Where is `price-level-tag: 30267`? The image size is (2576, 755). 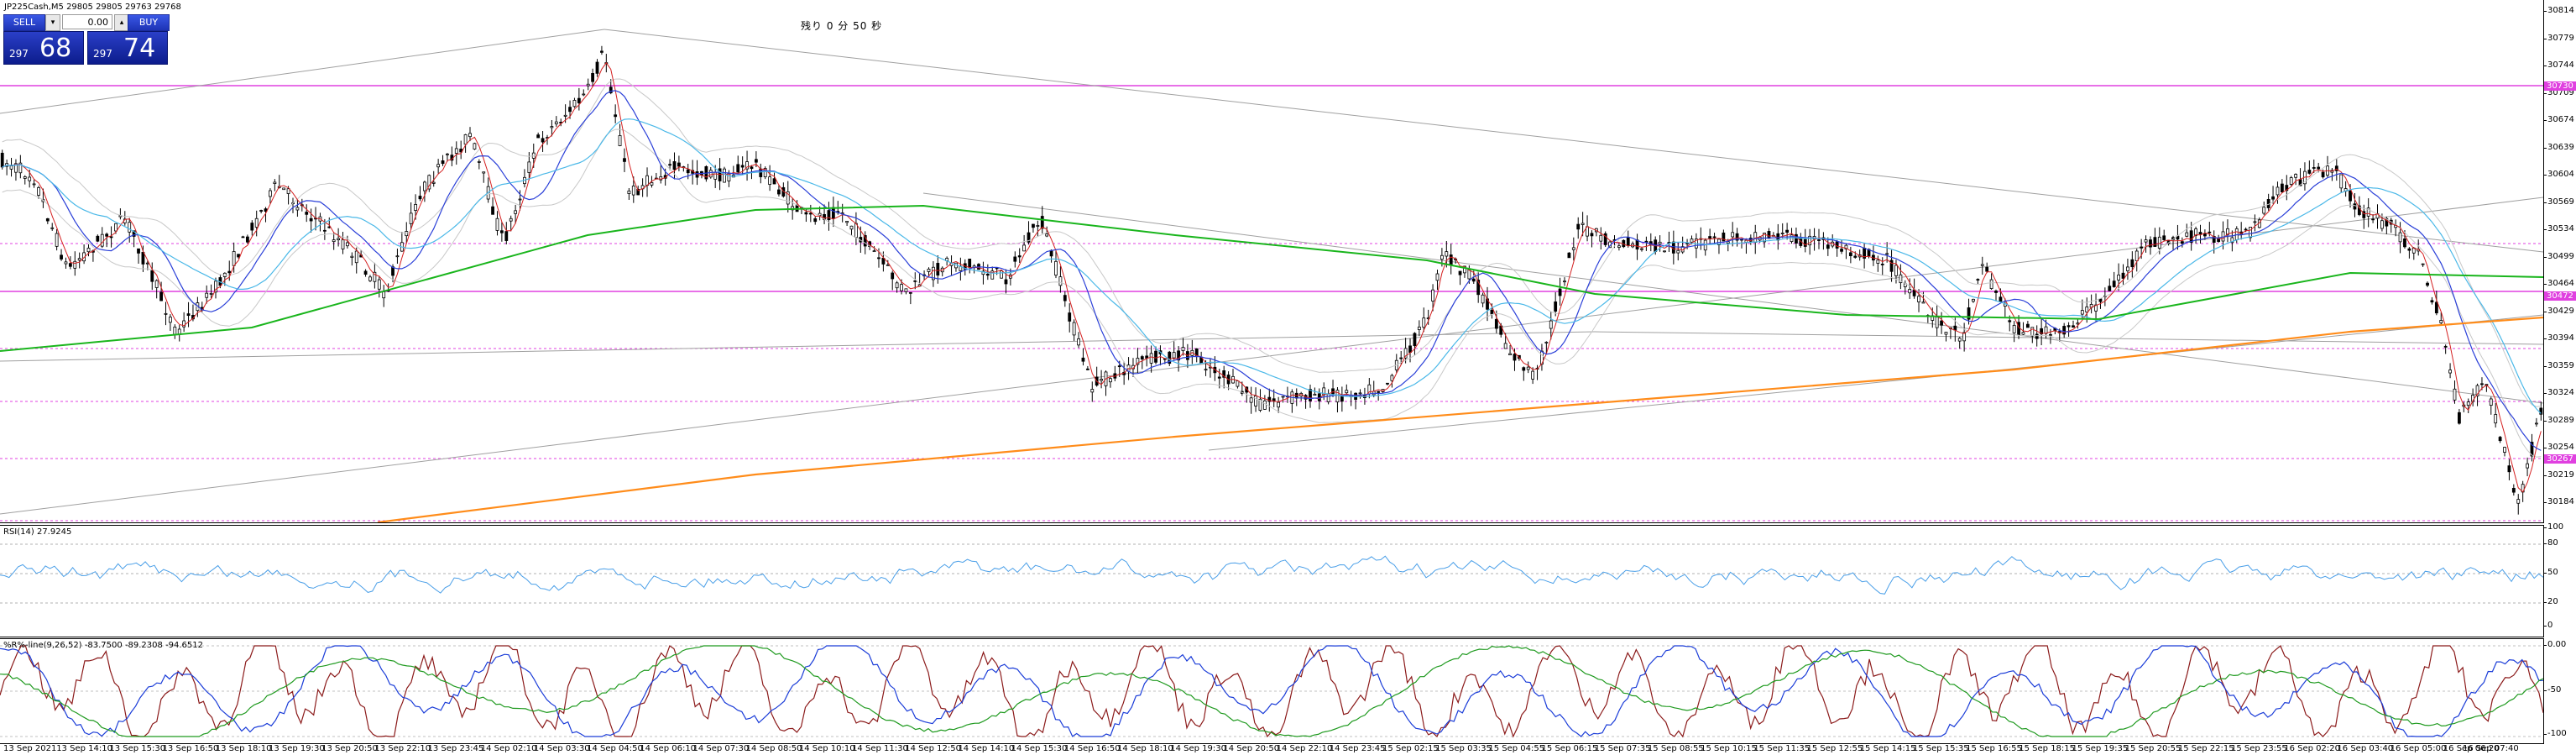 price-level-tag: 30267 is located at coordinates (2560, 459).